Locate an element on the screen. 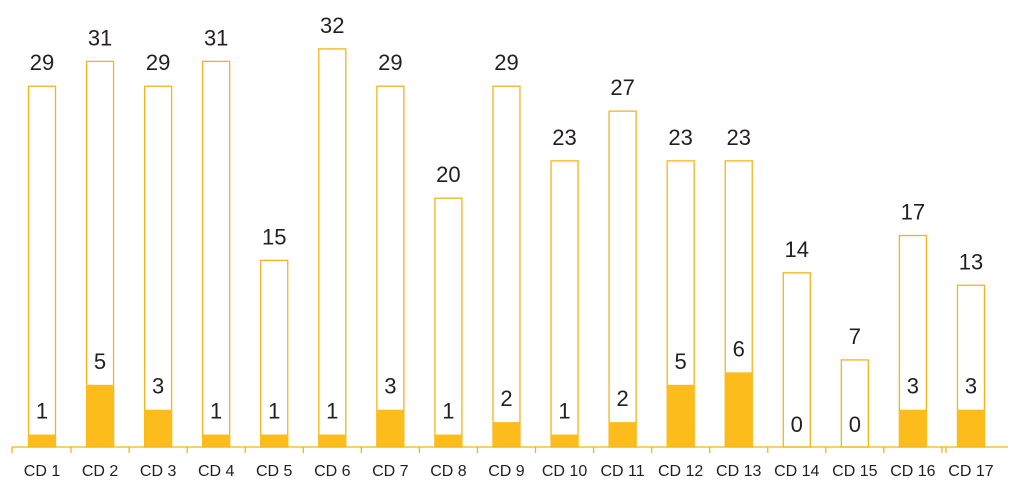 This screenshot has width=1014, height=483. total-value-label: 7 is located at coordinates (855, 336).